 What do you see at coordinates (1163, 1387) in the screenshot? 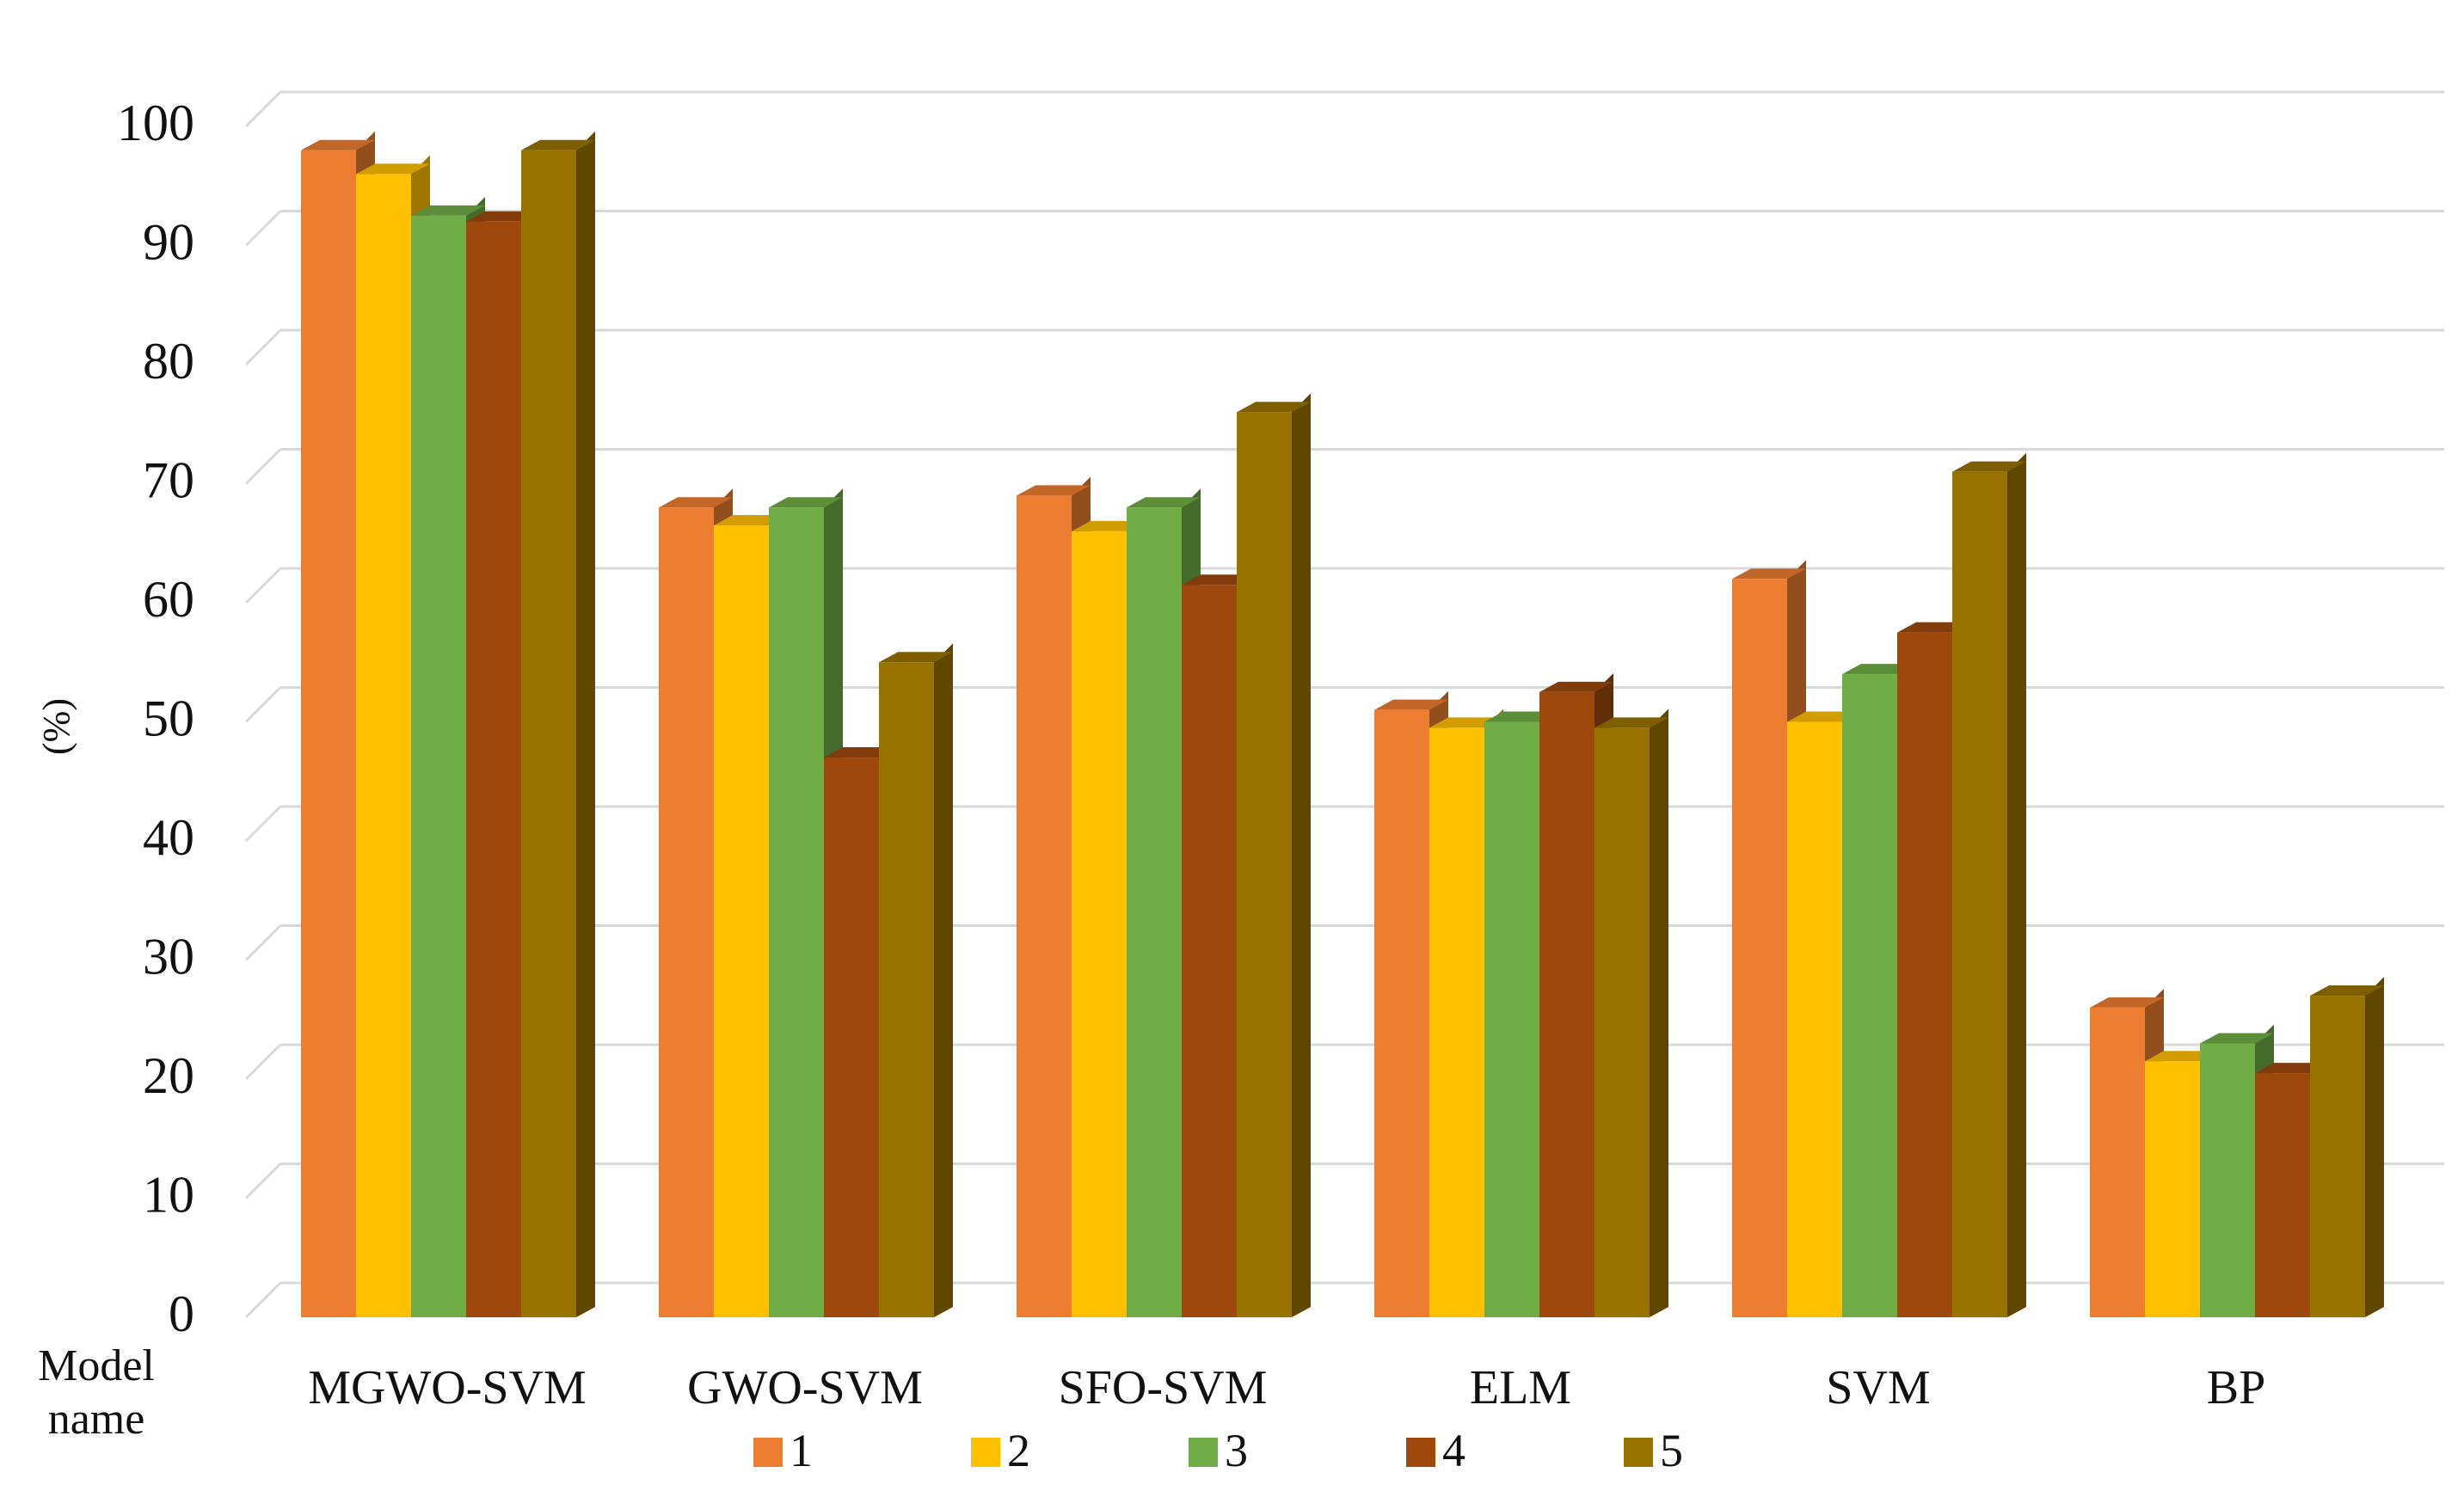
I see `x-tick-label: SFO-SVM` at bounding box center [1163, 1387].